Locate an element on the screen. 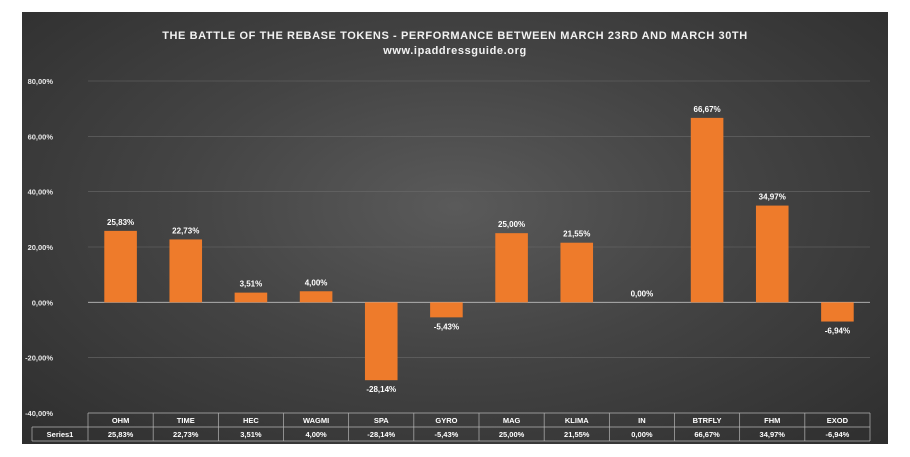 The height and width of the screenshot is (457, 910). table-value: -28,14% is located at coordinates (381, 434).